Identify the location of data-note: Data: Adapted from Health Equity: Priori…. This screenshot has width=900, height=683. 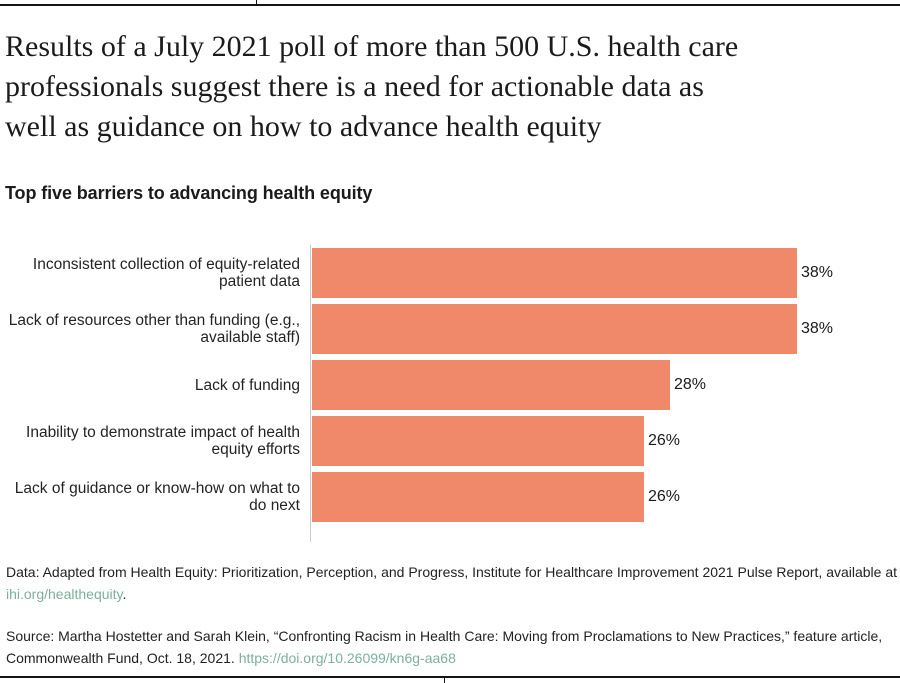
(451, 583).